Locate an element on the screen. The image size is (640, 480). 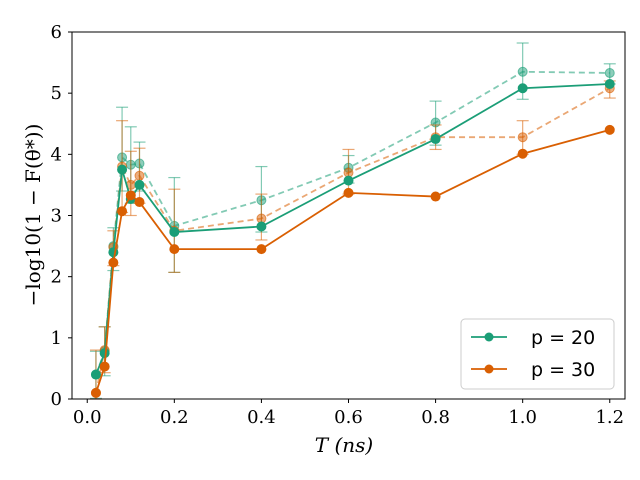
x-tick-label: 1.0 is located at coordinates (522, 417).